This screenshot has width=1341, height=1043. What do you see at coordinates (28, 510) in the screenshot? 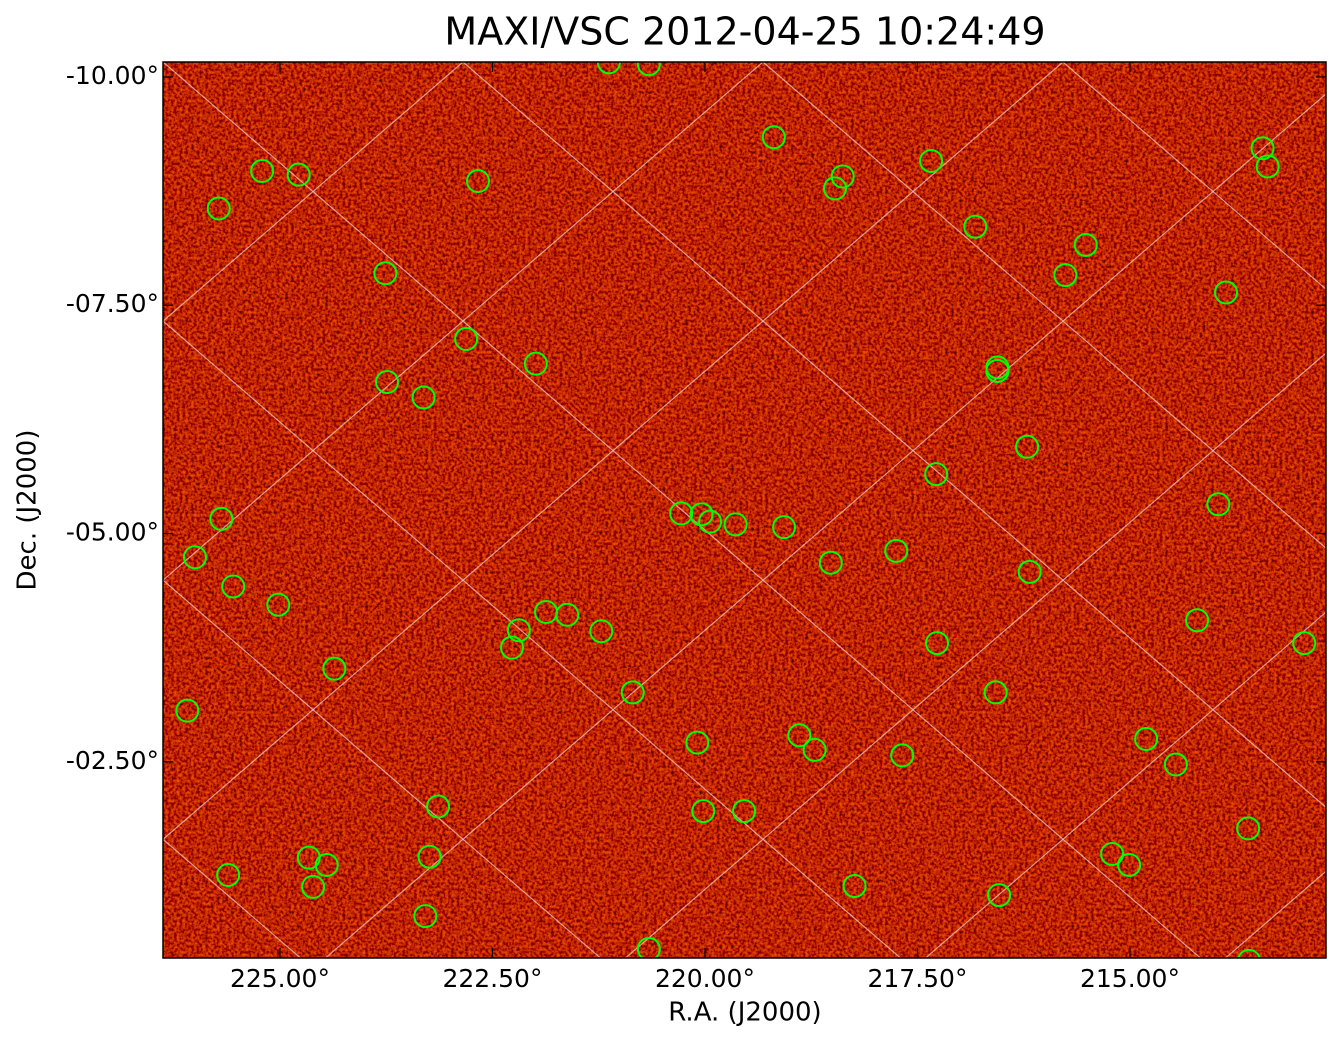
I see `y-axis-label: Dec. (J2000)` at bounding box center [28, 510].